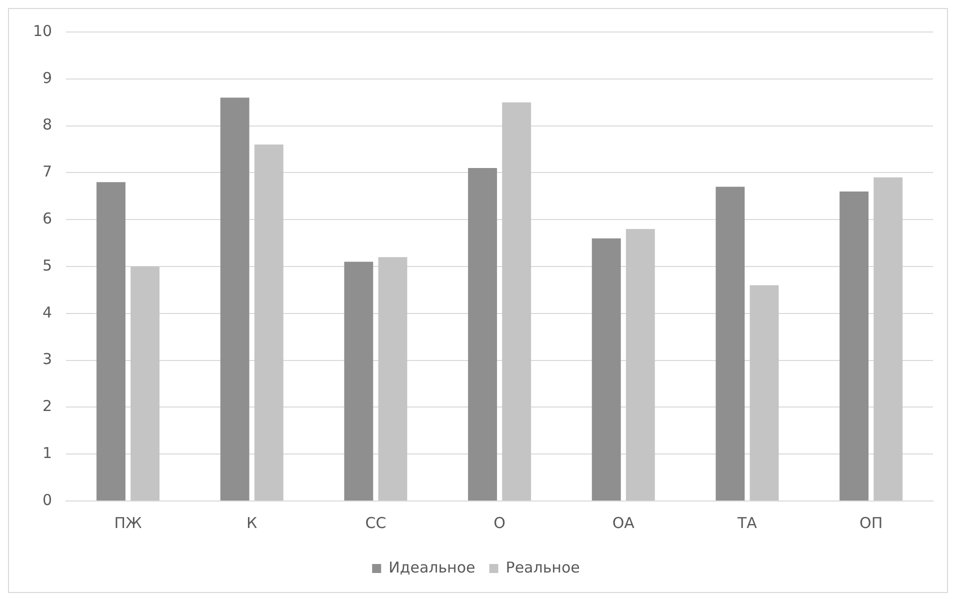 The image size is (958, 605). Describe the element at coordinates (47, 359) in the screenshot. I see `y-tick-label: 3` at that location.